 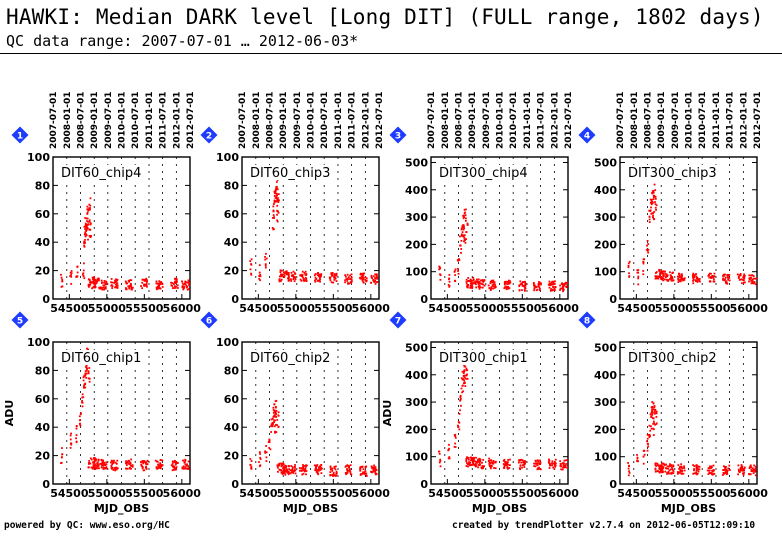 I want to click on x-tick-label: 55500, so click(x=522, y=308).